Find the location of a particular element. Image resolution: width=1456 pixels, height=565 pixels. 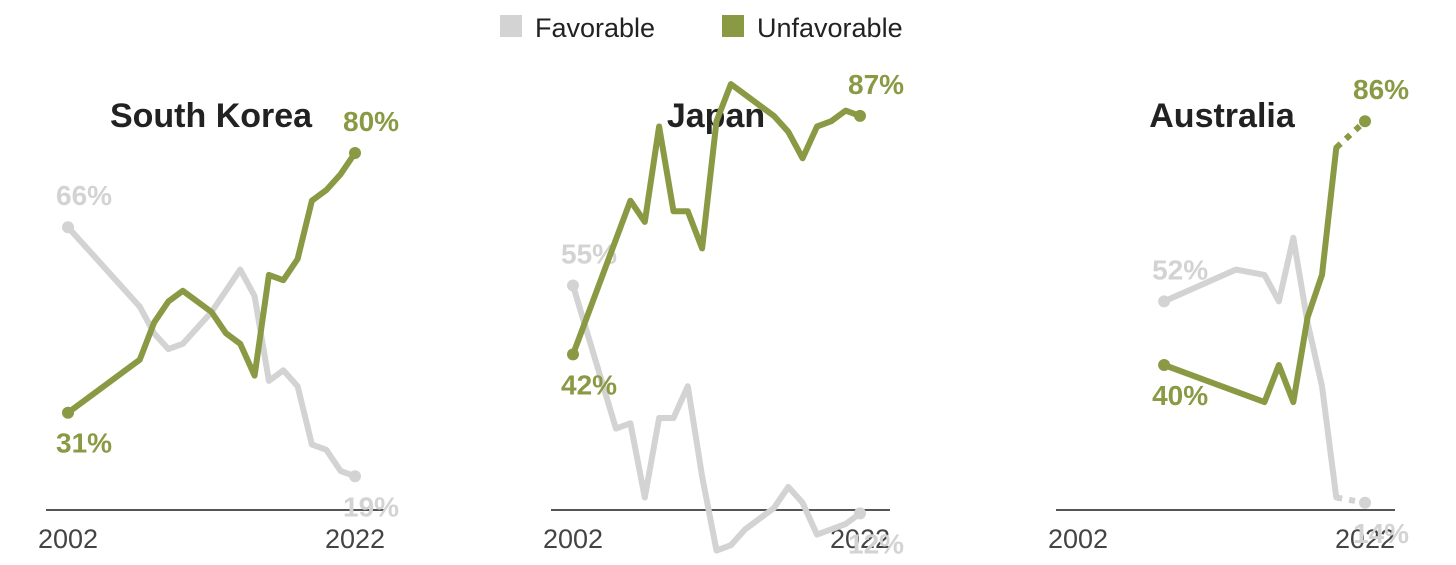

end-value-label-favorable: 14% is located at coordinates (1381, 533).